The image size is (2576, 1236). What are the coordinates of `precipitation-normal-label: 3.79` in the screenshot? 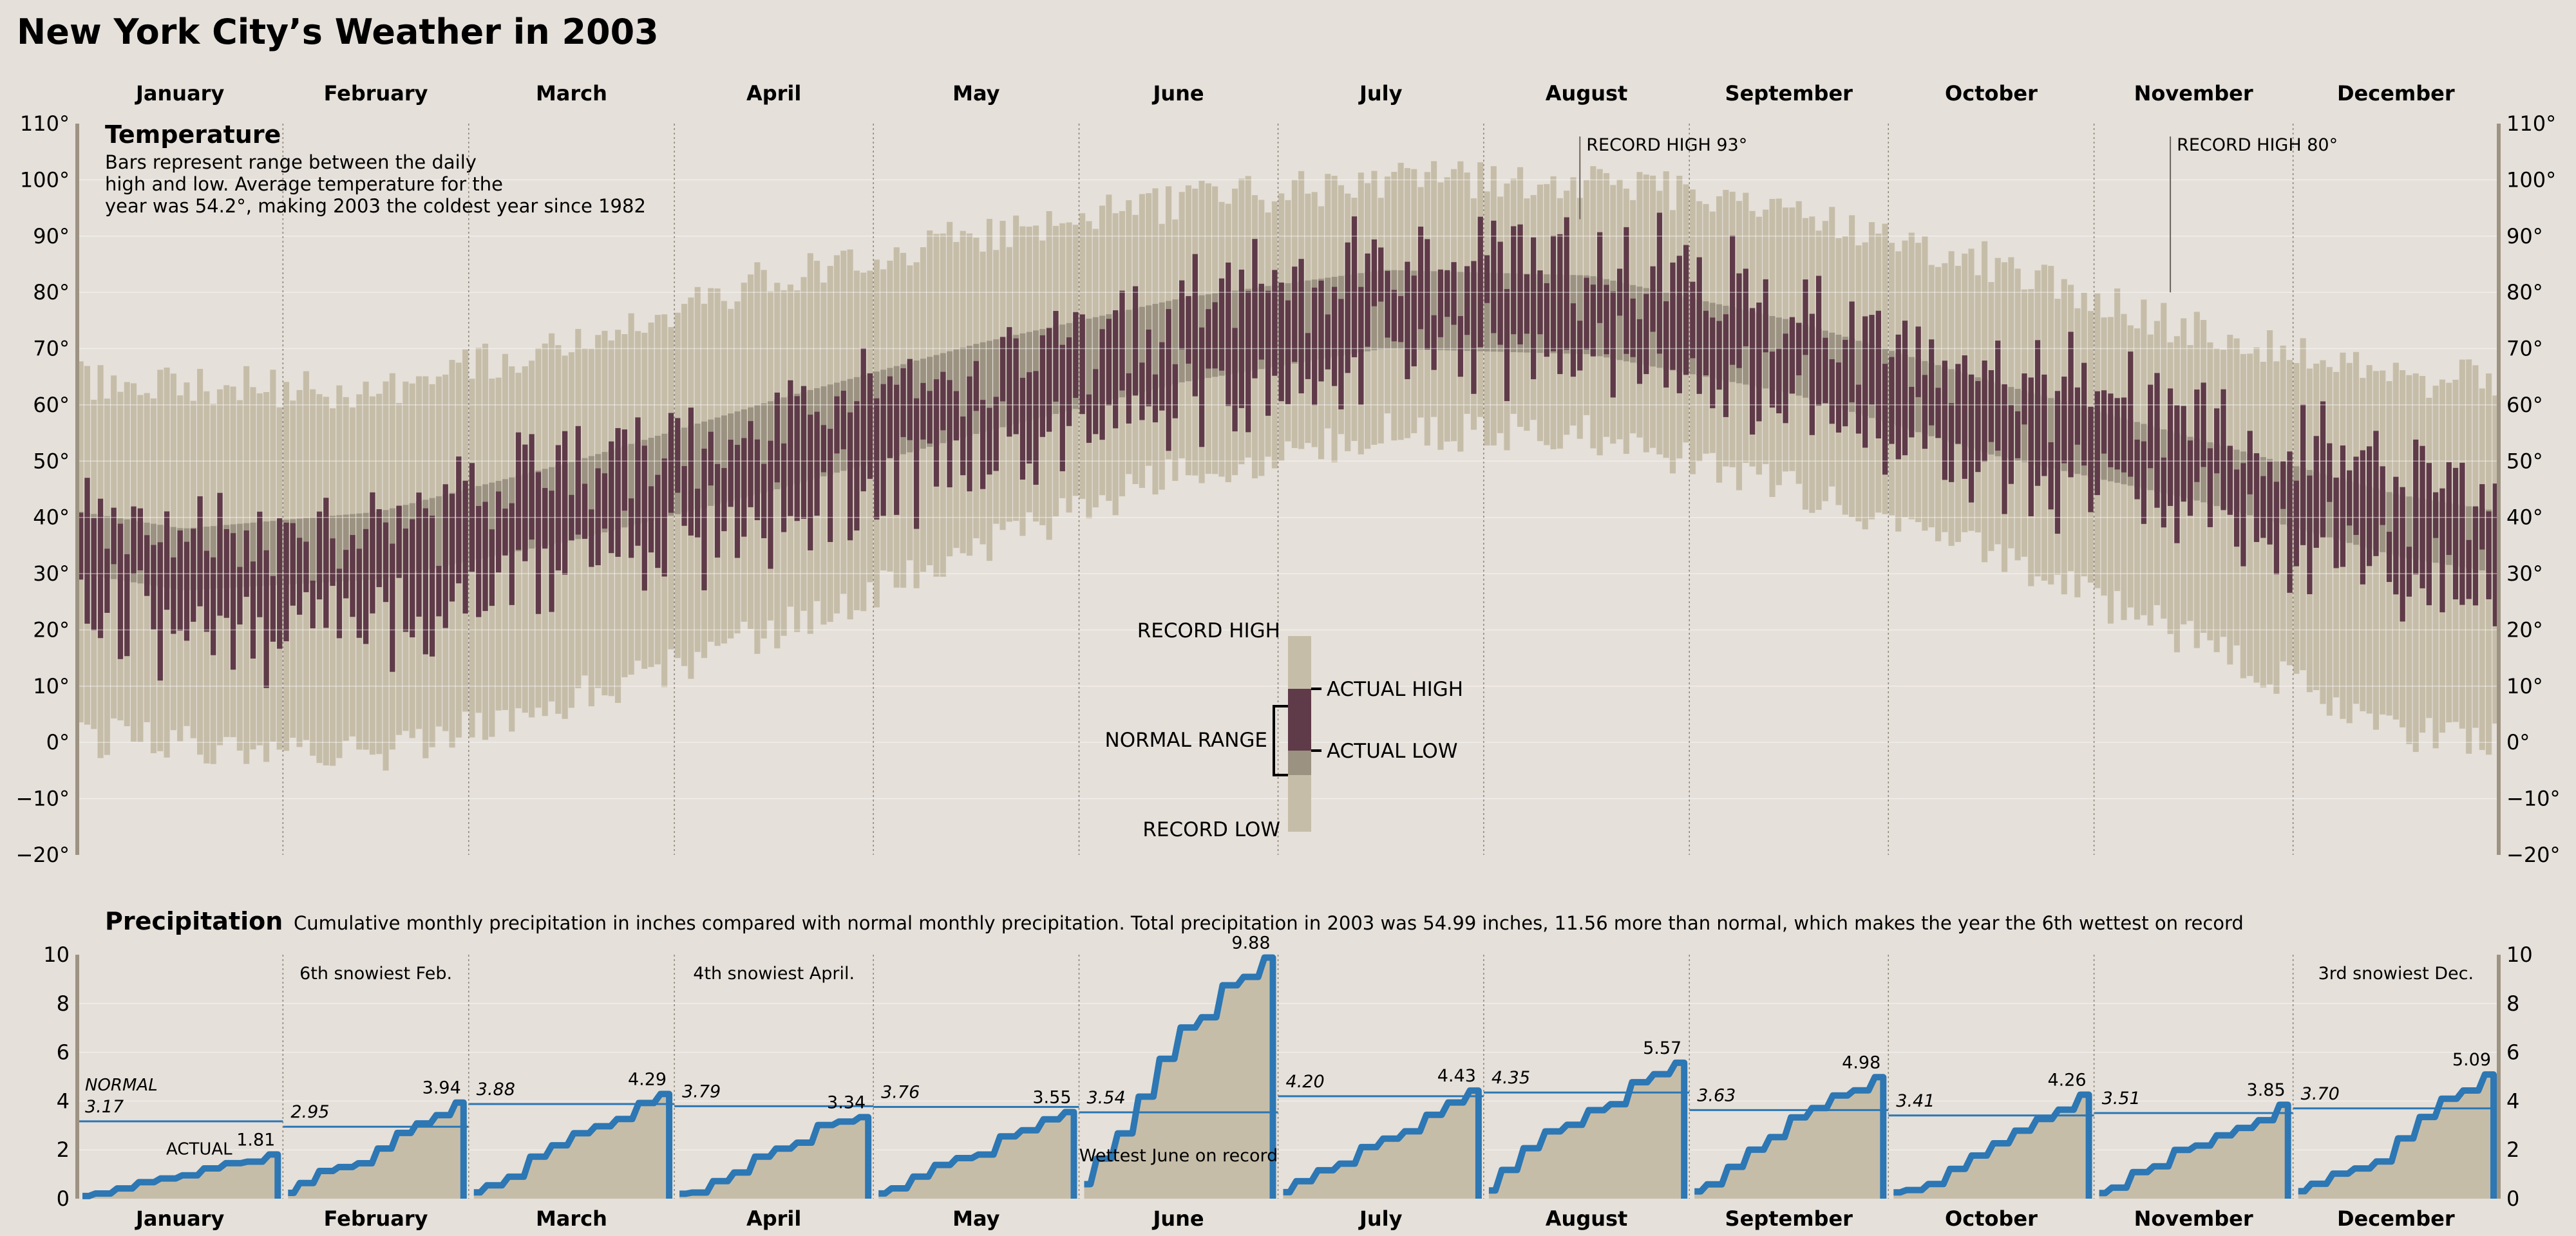 It's located at (701, 1091).